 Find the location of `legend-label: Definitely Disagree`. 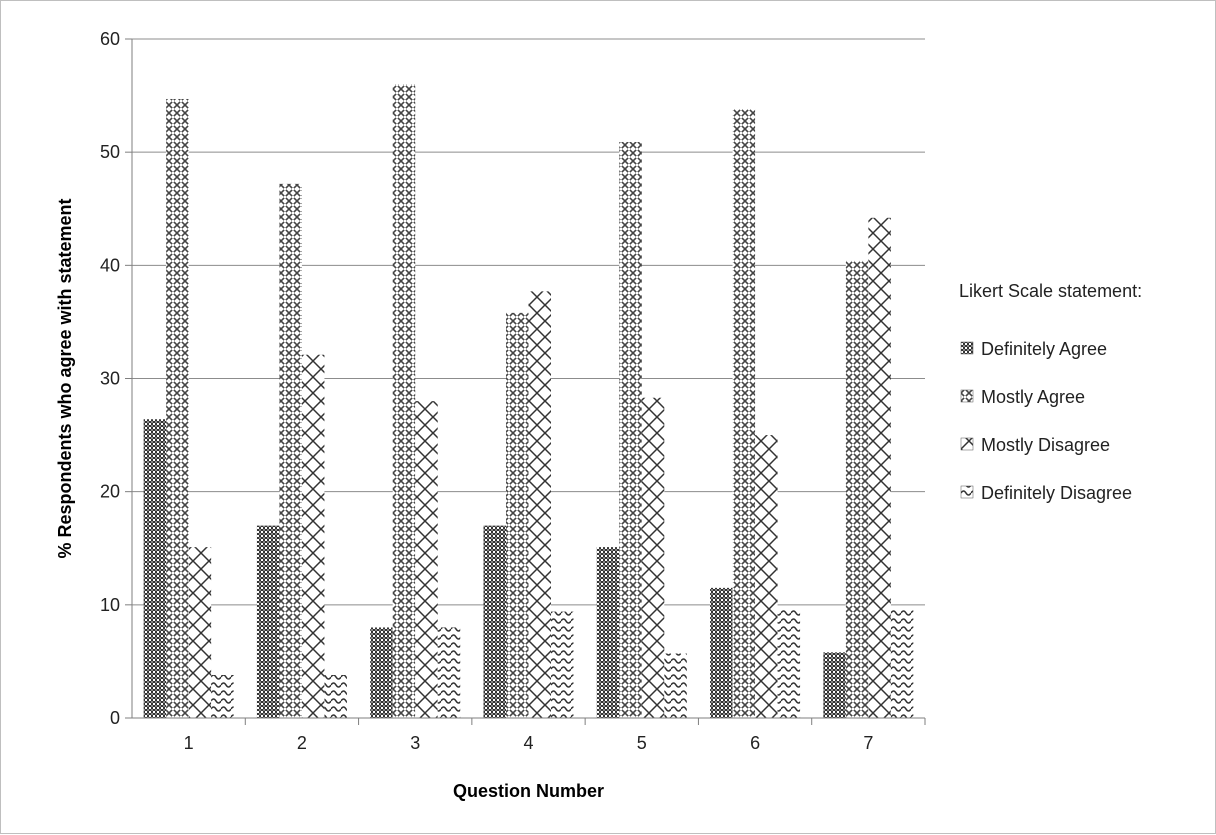

legend-label: Definitely Disagree is located at coordinates (1056, 493).